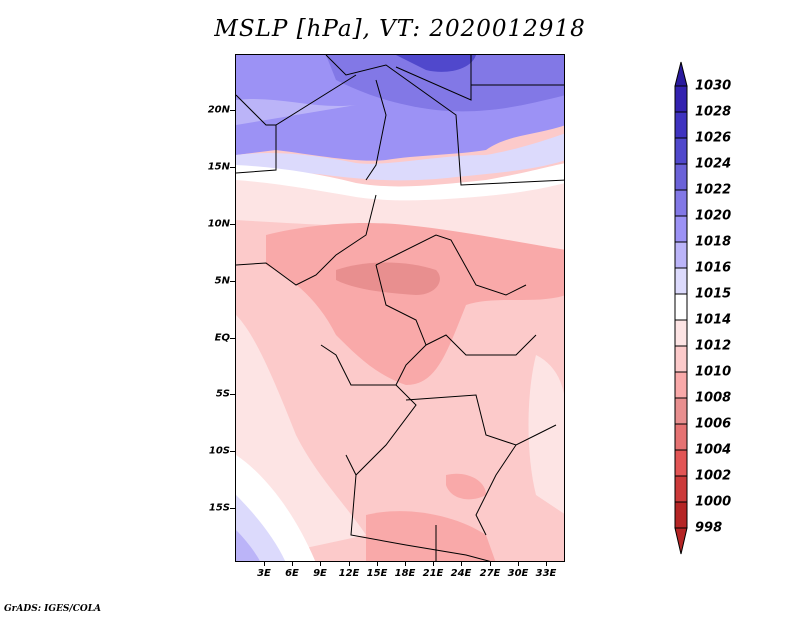  I want to click on colorbar-label: 1006, so click(713, 424).